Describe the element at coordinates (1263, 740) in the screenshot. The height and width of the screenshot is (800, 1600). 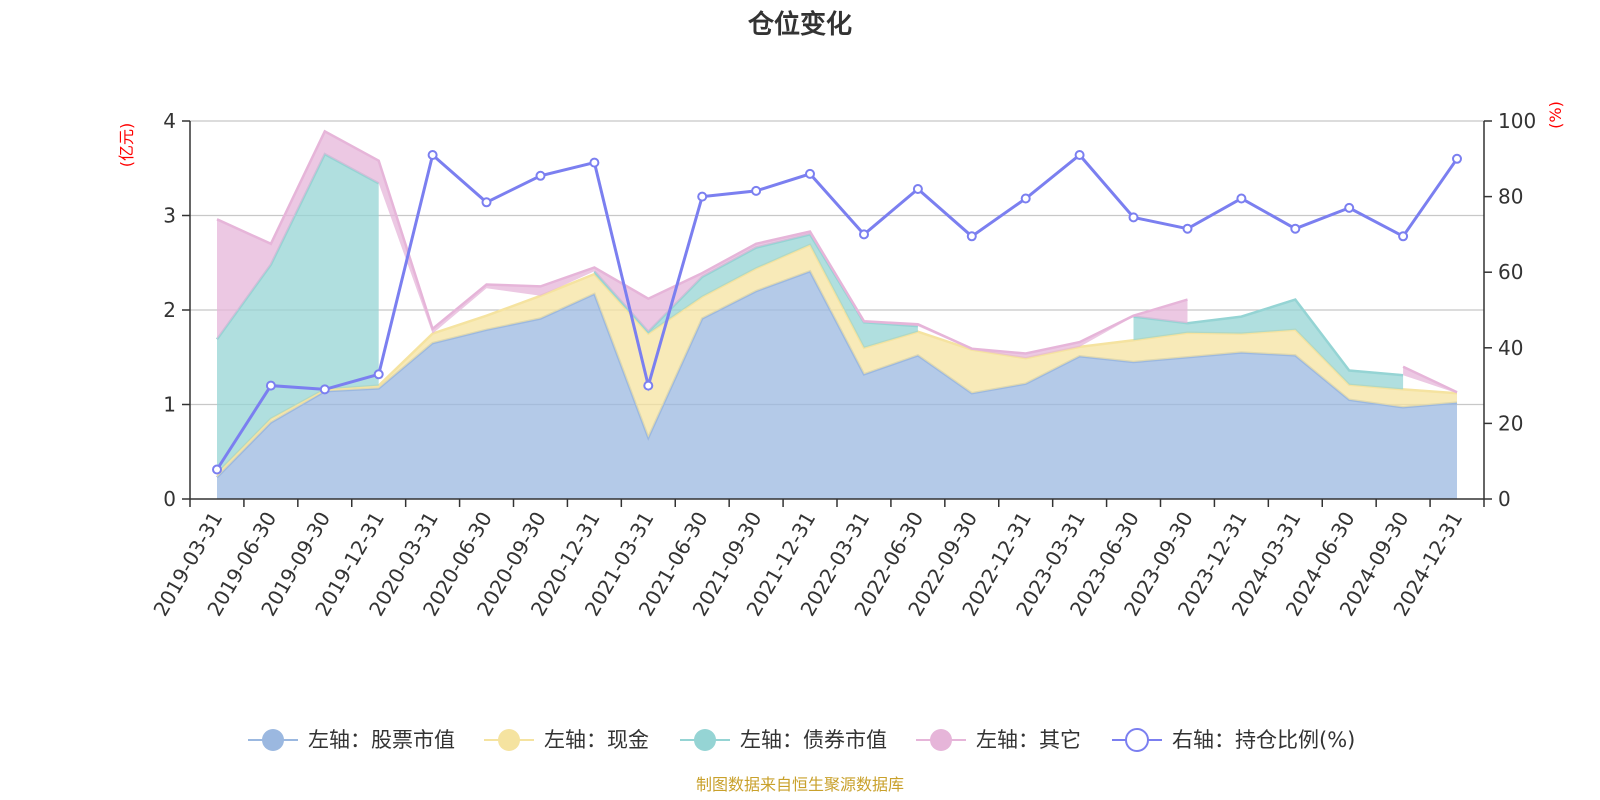
I see `legend-label: 右轴：持仓比例(%)` at that location.